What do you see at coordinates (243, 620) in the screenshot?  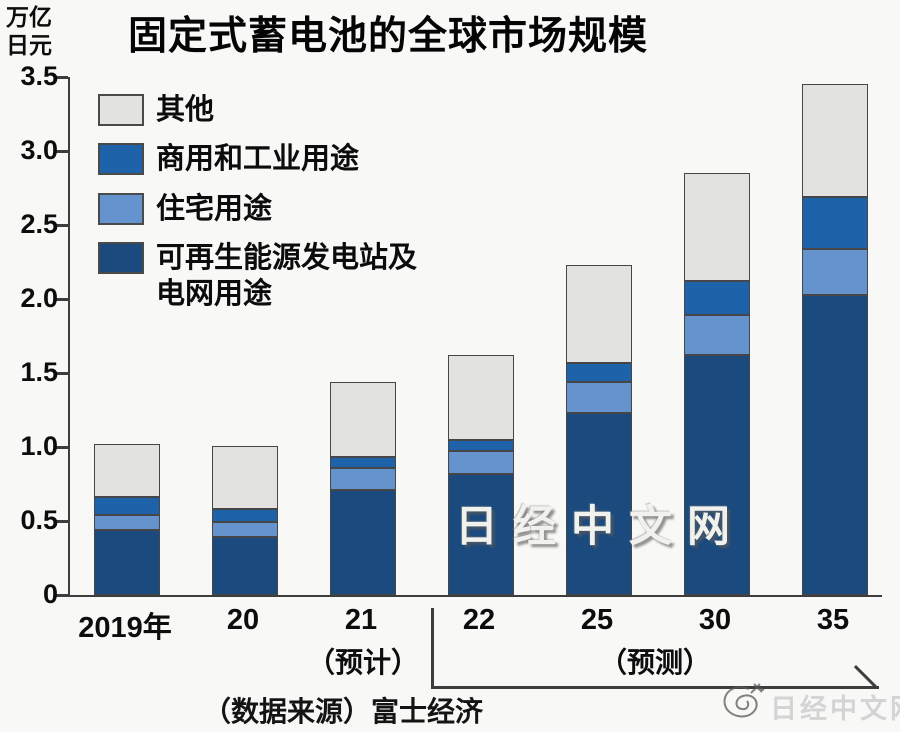 I see `x-axis-category-label: 20` at bounding box center [243, 620].